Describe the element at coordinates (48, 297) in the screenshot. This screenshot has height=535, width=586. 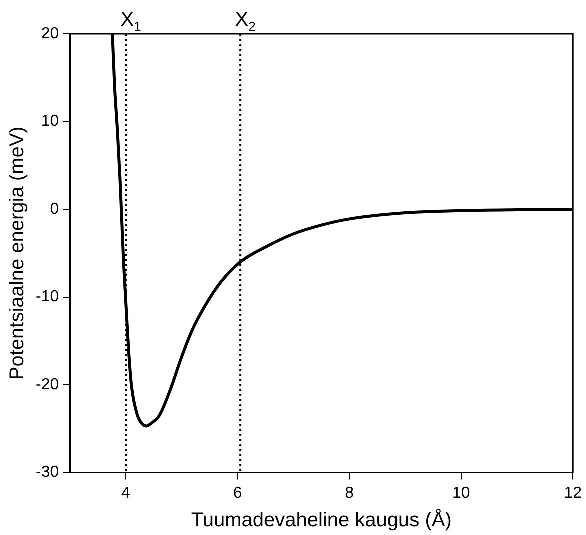
I see `y-tick-label: -10` at that location.